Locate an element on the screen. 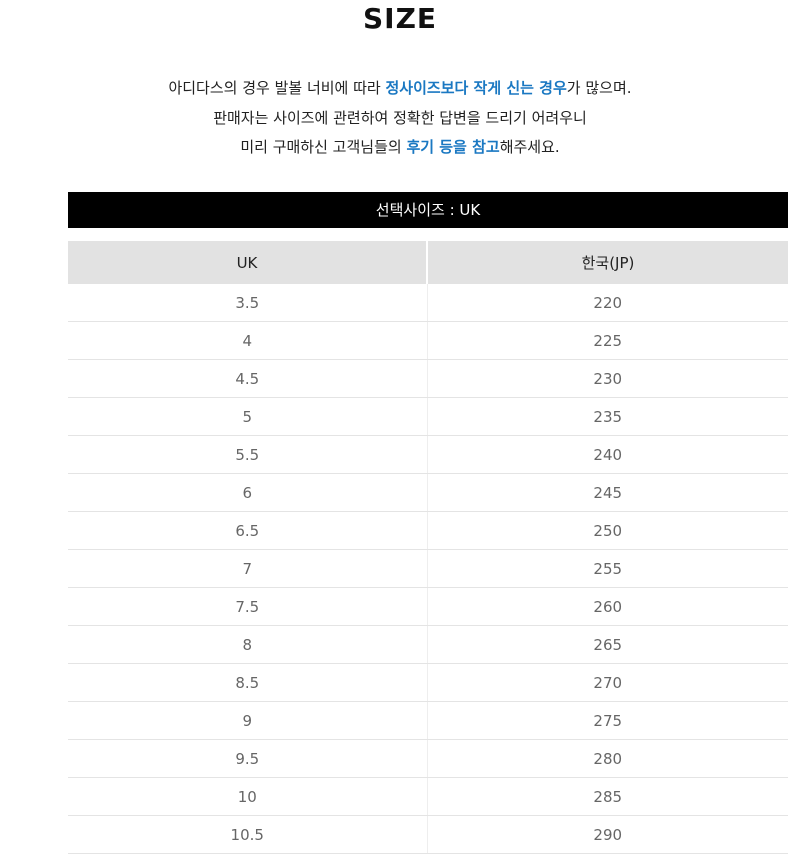 This screenshot has height=854, width=800. table-row: 10.5 290 is located at coordinates (428, 834).